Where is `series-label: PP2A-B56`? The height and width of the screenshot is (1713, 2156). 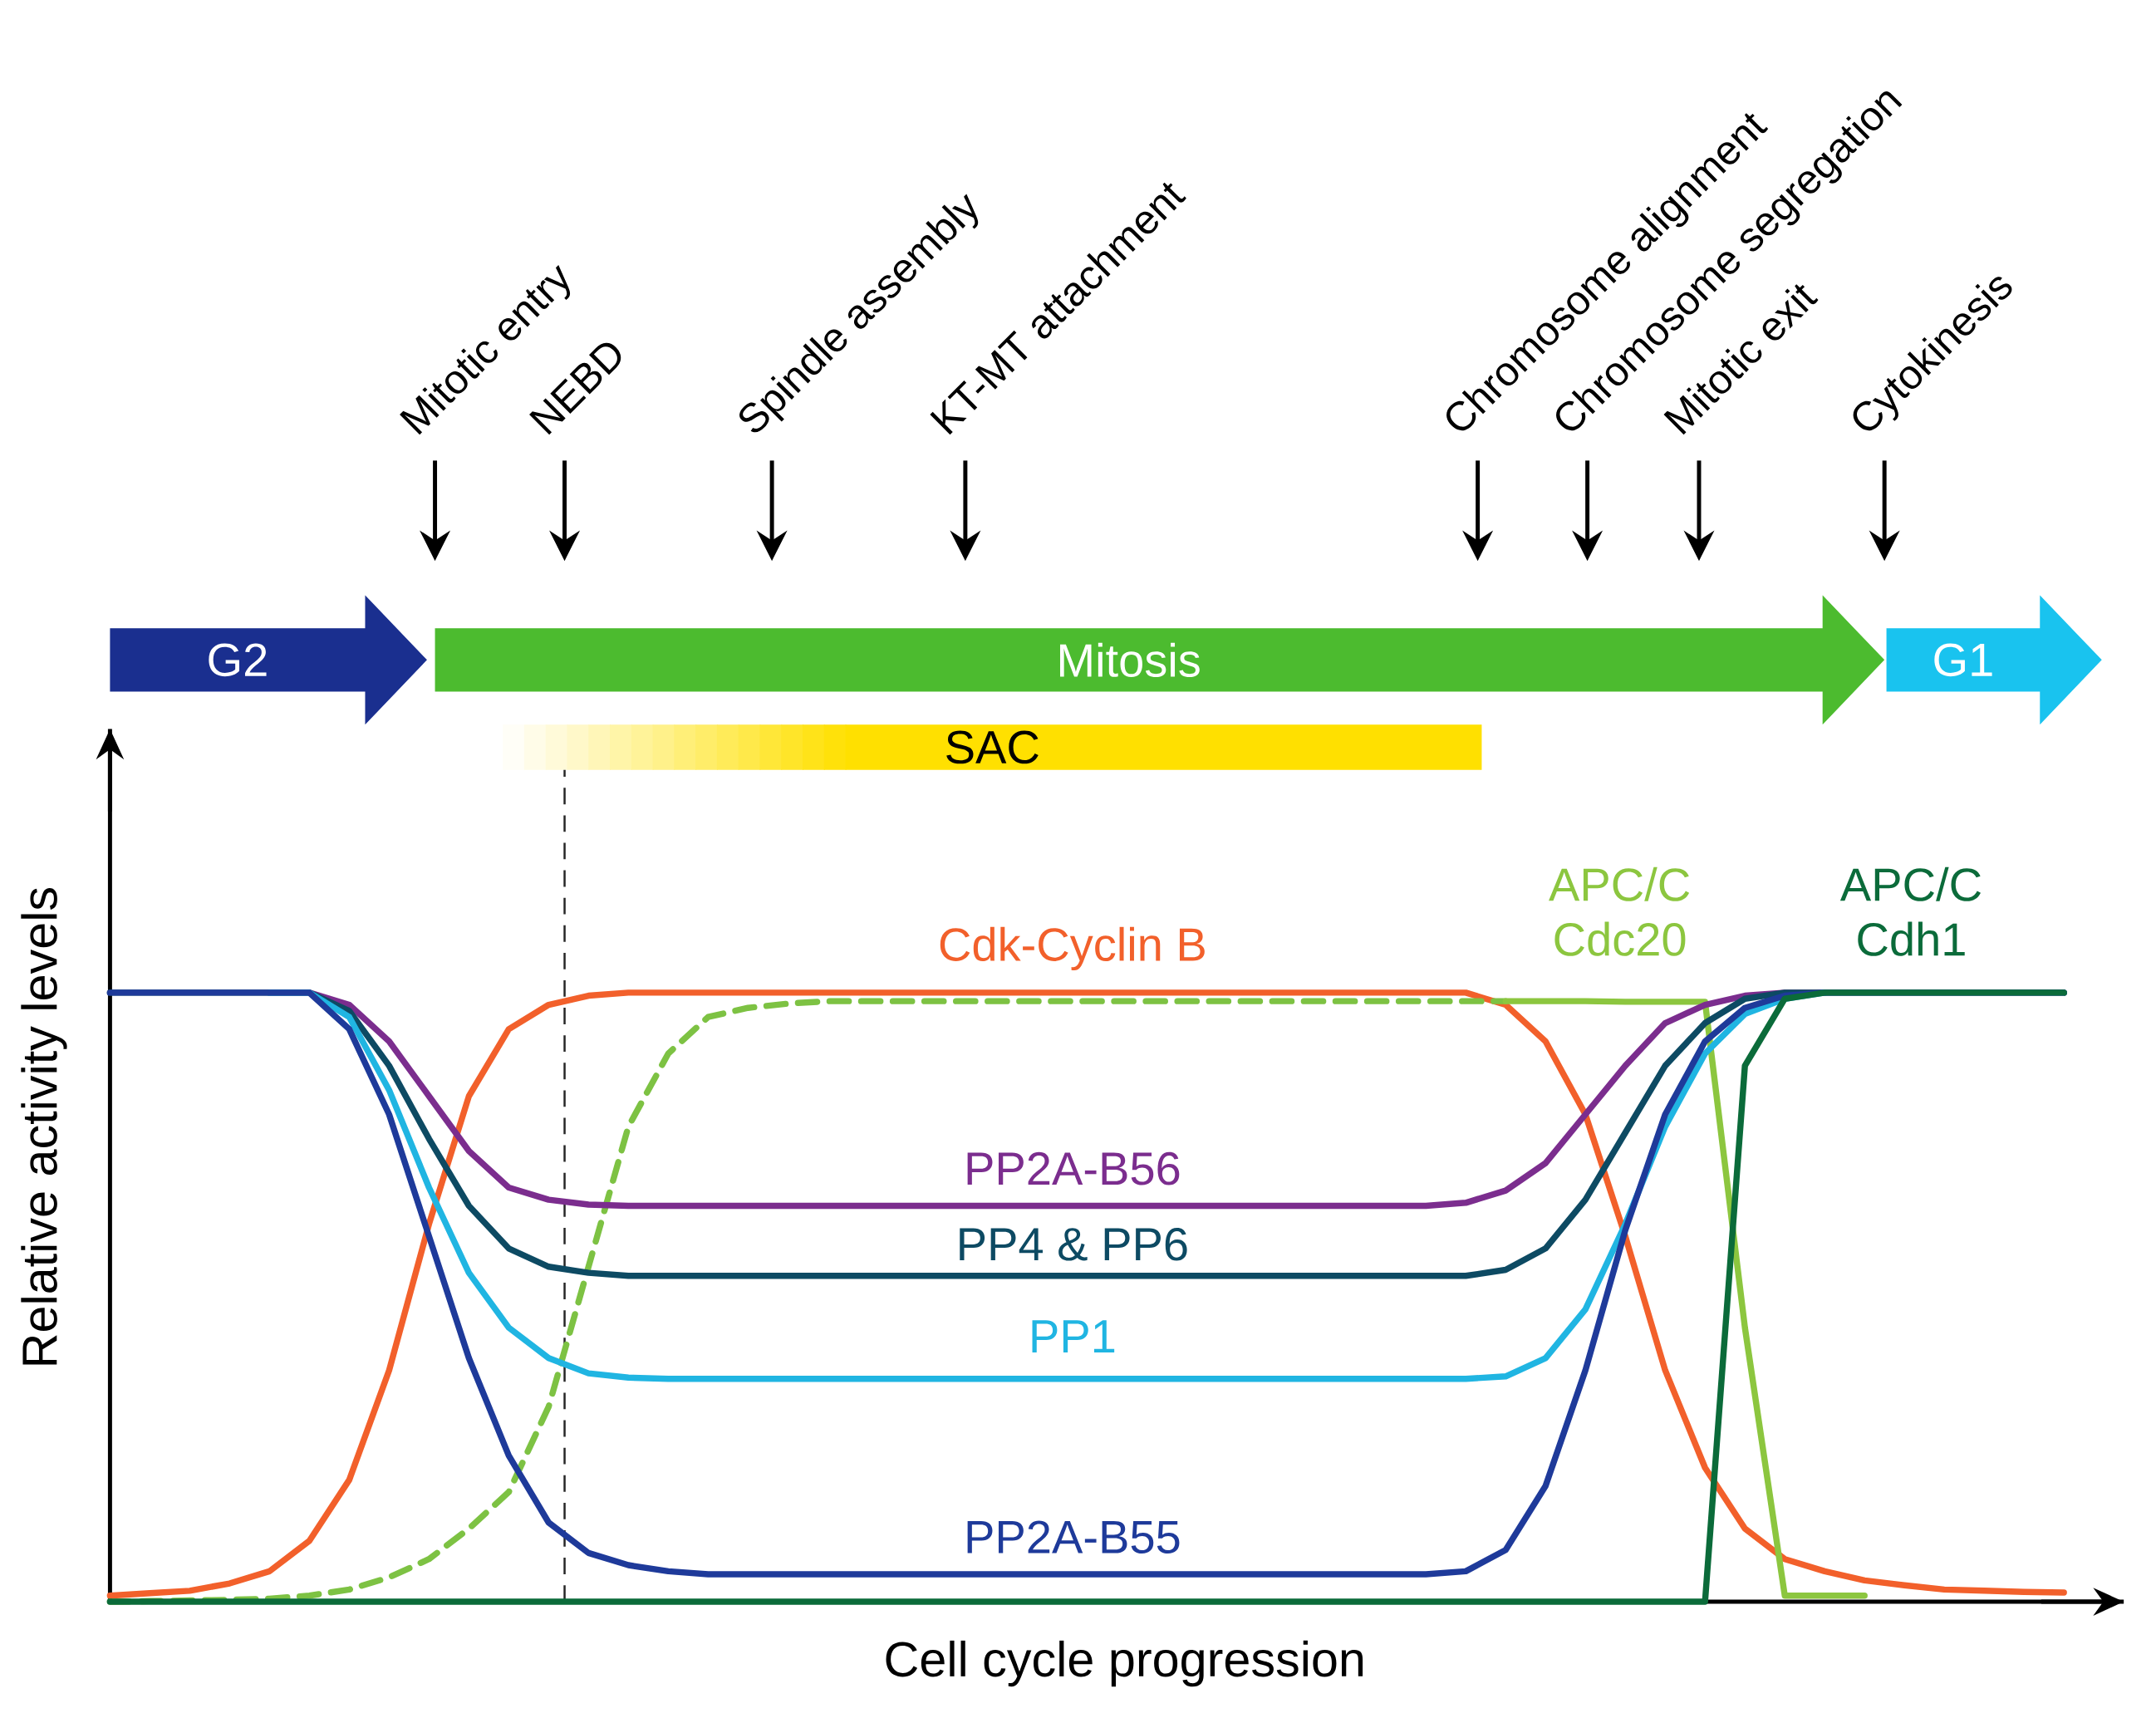 series-label: PP2A-B56 is located at coordinates (1073, 1168).